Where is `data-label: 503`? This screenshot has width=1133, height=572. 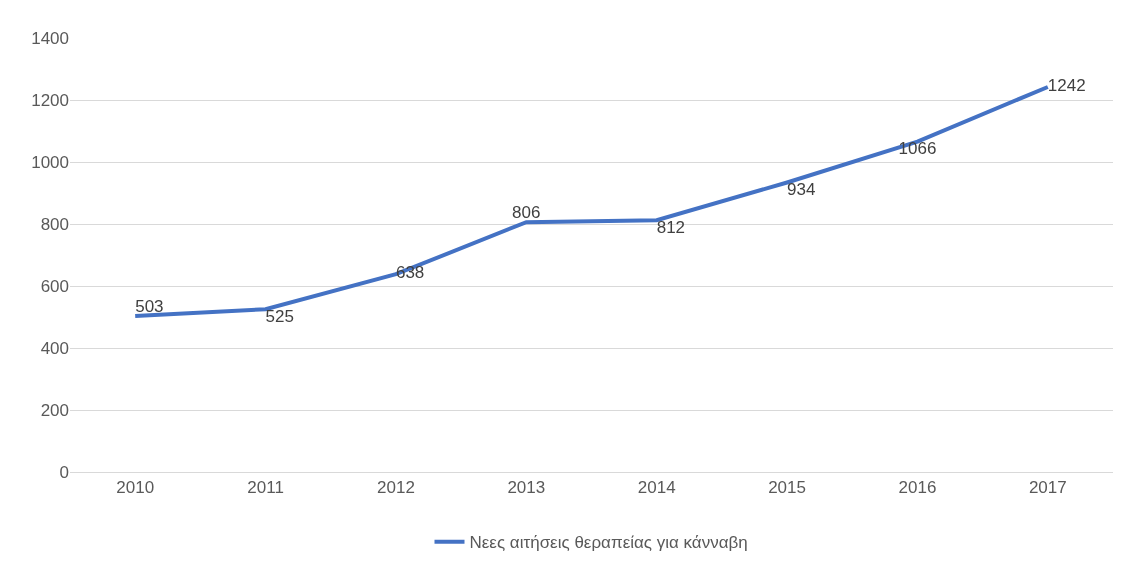
data-label: 503 is located at coordinates (149, 306).